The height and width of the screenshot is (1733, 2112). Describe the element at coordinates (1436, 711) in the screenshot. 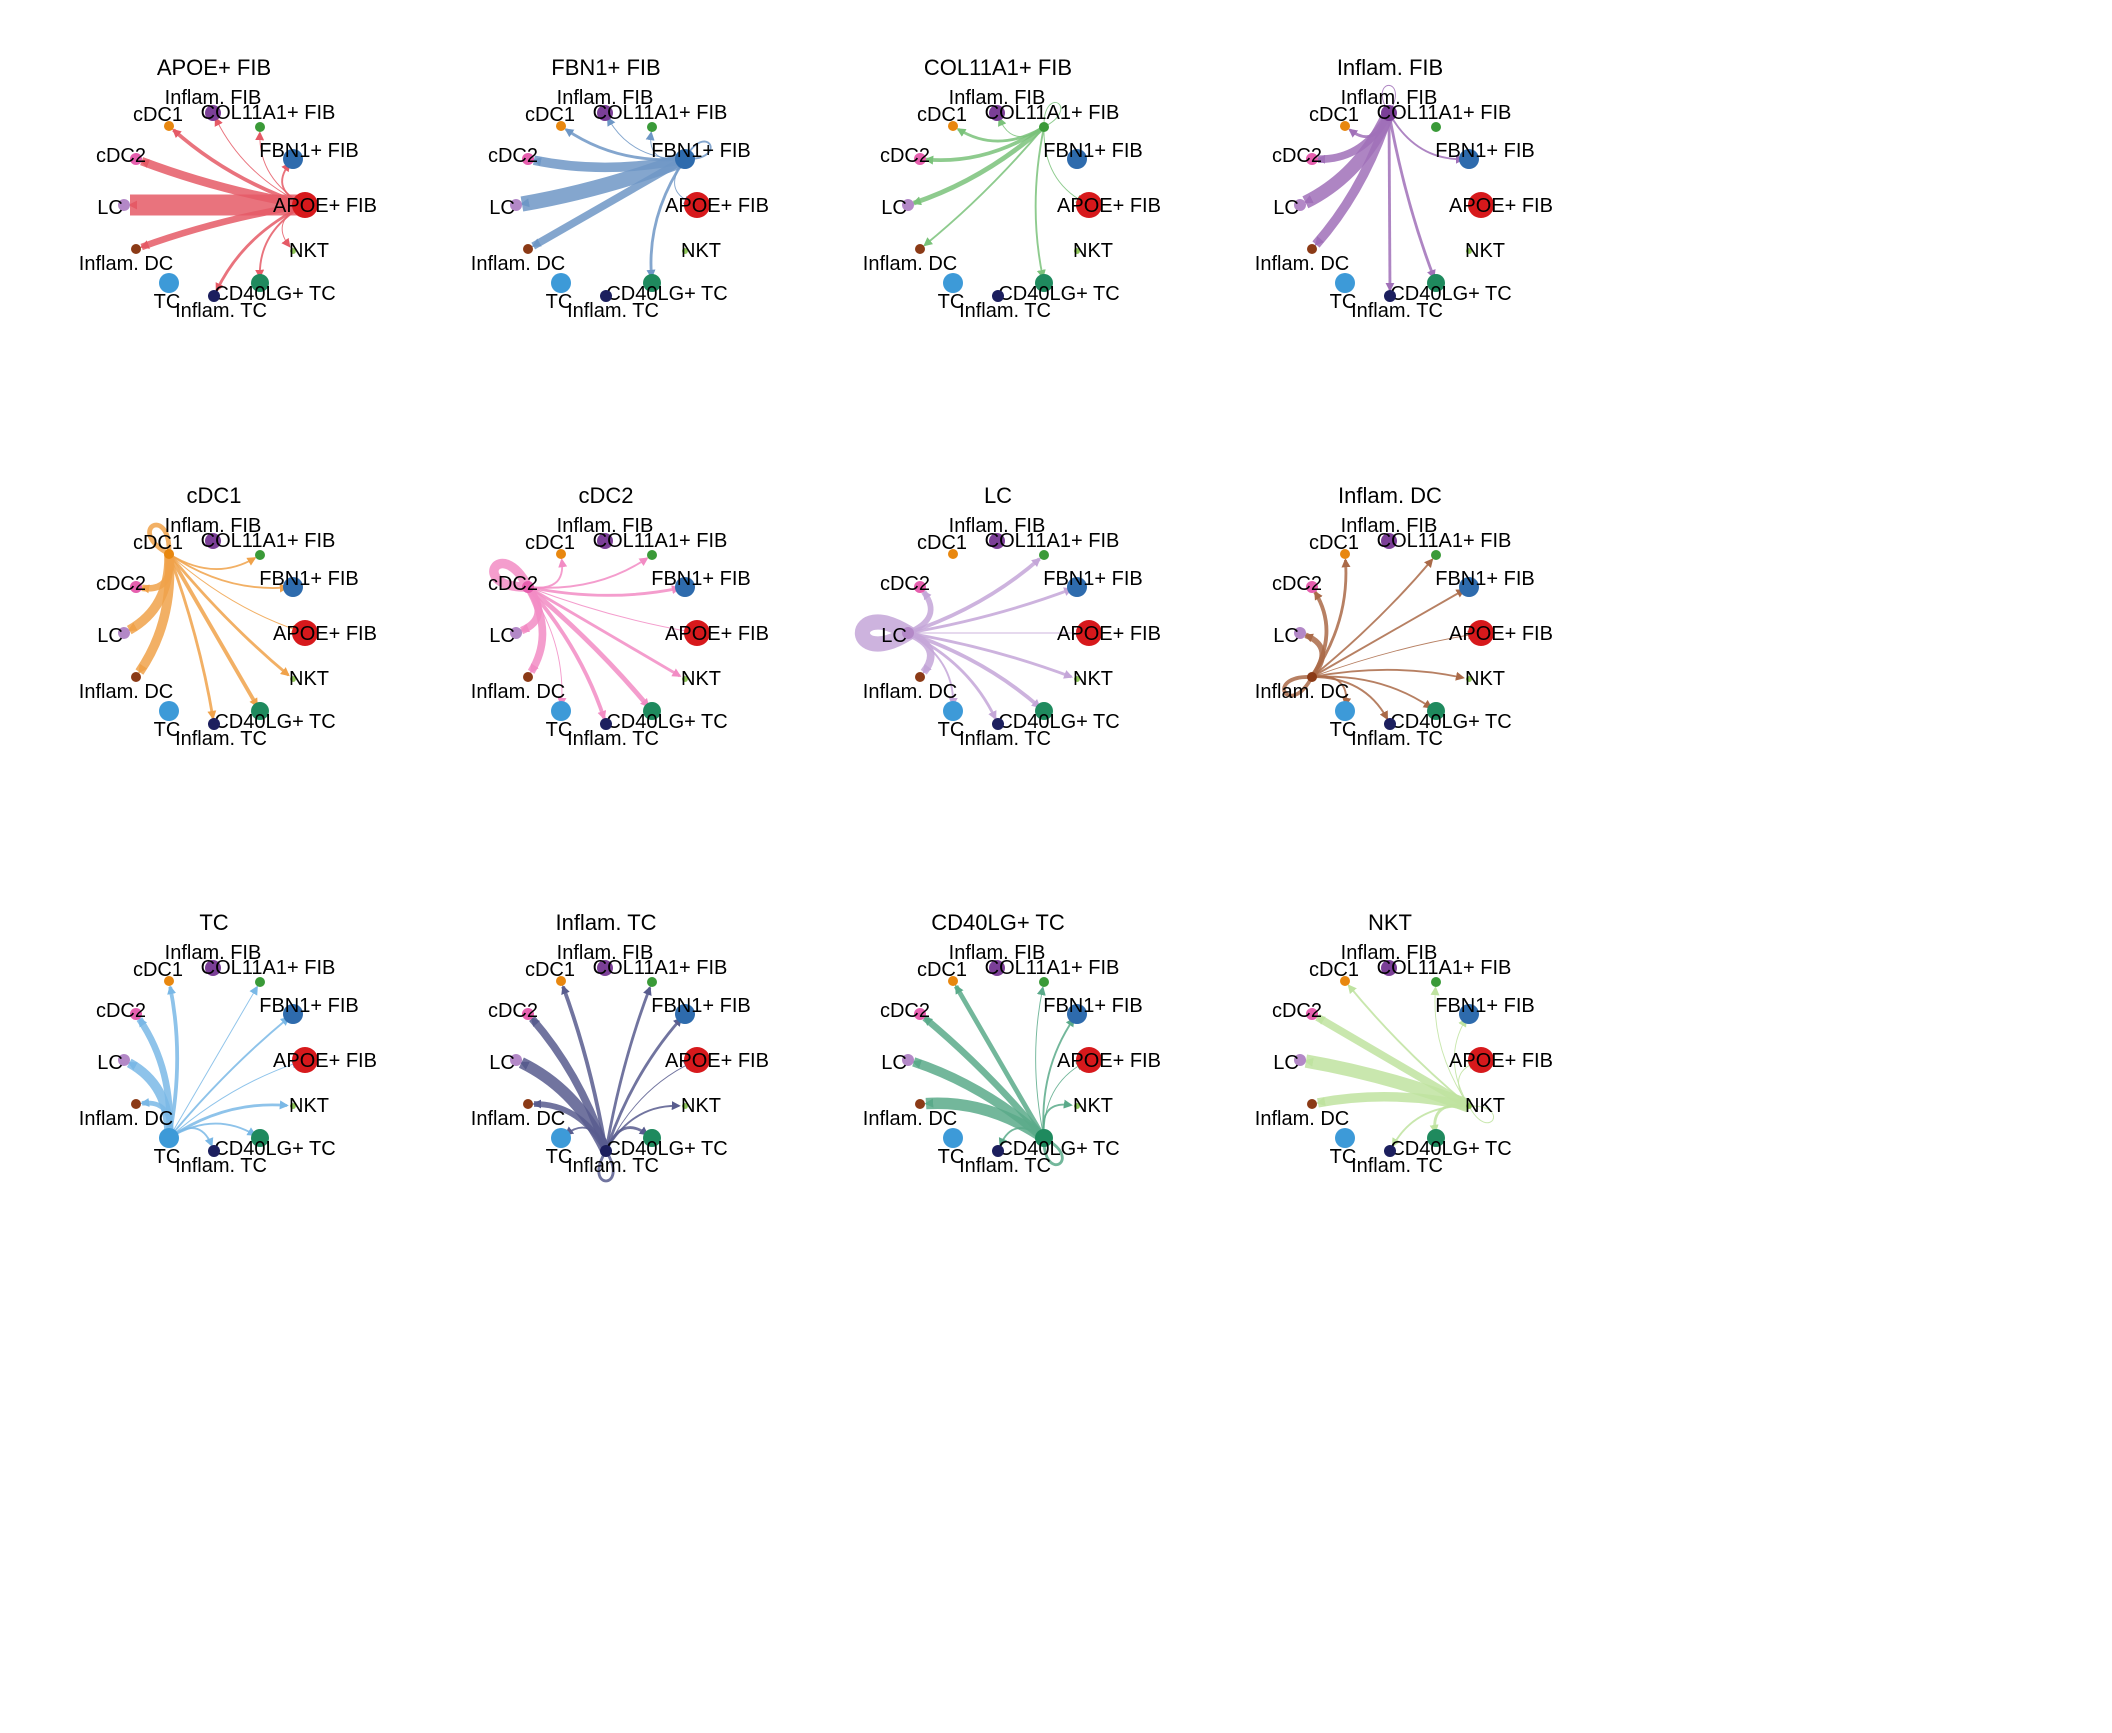

I see `node-cd40lgplus-tc` at that location.